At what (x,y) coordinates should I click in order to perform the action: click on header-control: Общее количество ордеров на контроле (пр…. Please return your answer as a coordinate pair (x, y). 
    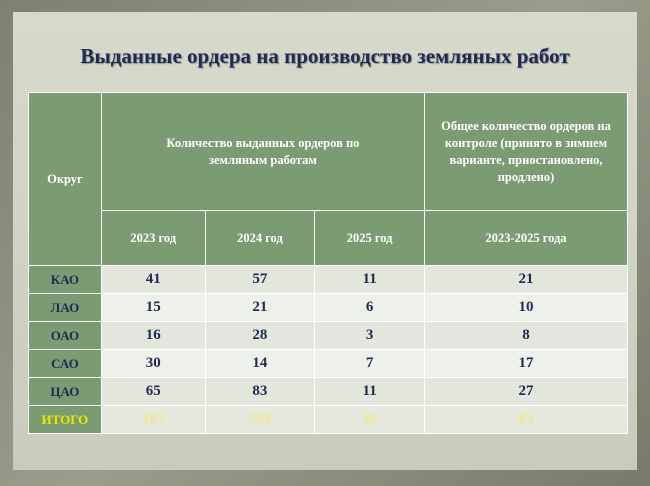
    Looking at the image, I should click on (526, 151).